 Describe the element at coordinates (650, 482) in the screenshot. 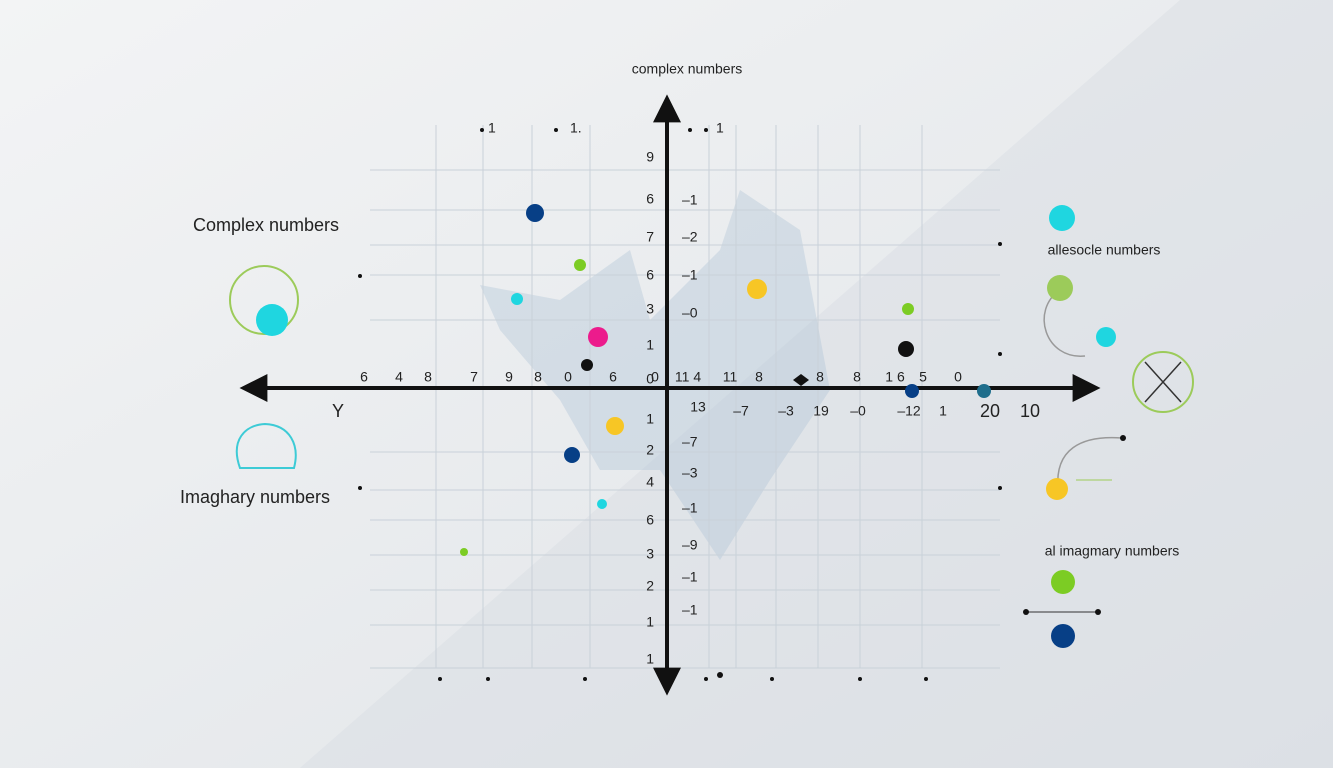

I see `y-label: 4` at that location.